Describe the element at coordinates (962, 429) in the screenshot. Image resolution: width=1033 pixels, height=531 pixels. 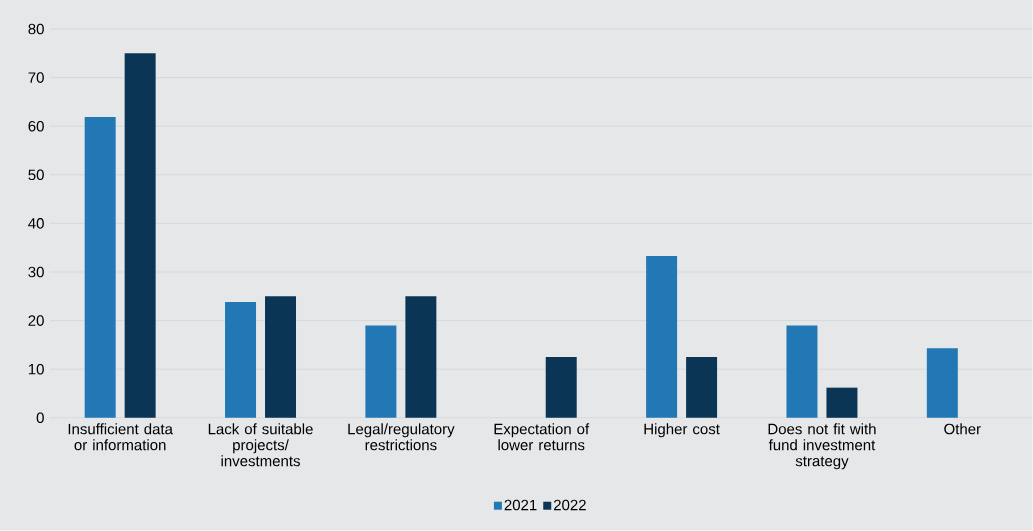
I see `x-tick-label: Other` at that location.